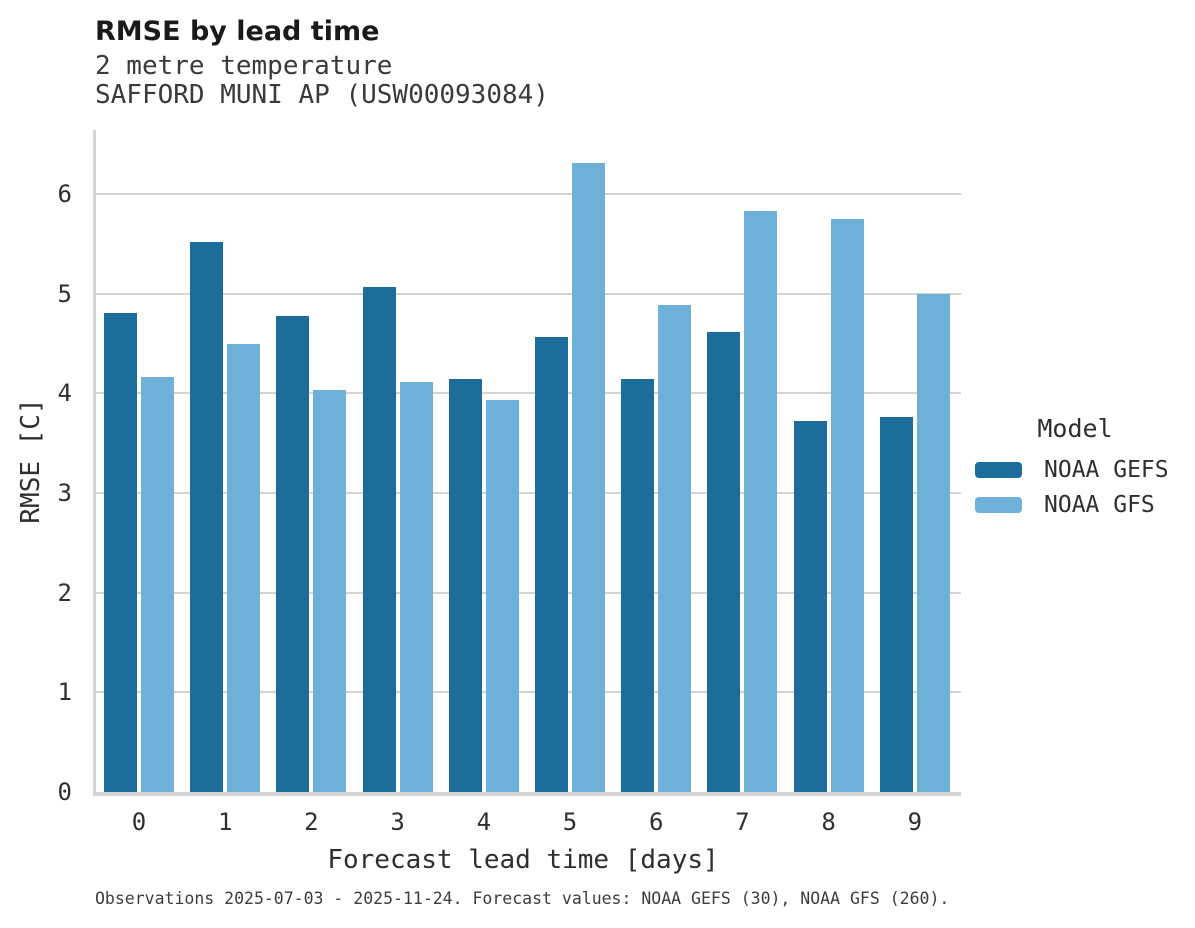 The width and height of the screenshot is (1195, 928). Describe the element at coordinates (64, 193) in the screenshot. I see `y-tick-label-6: 6` at that location.